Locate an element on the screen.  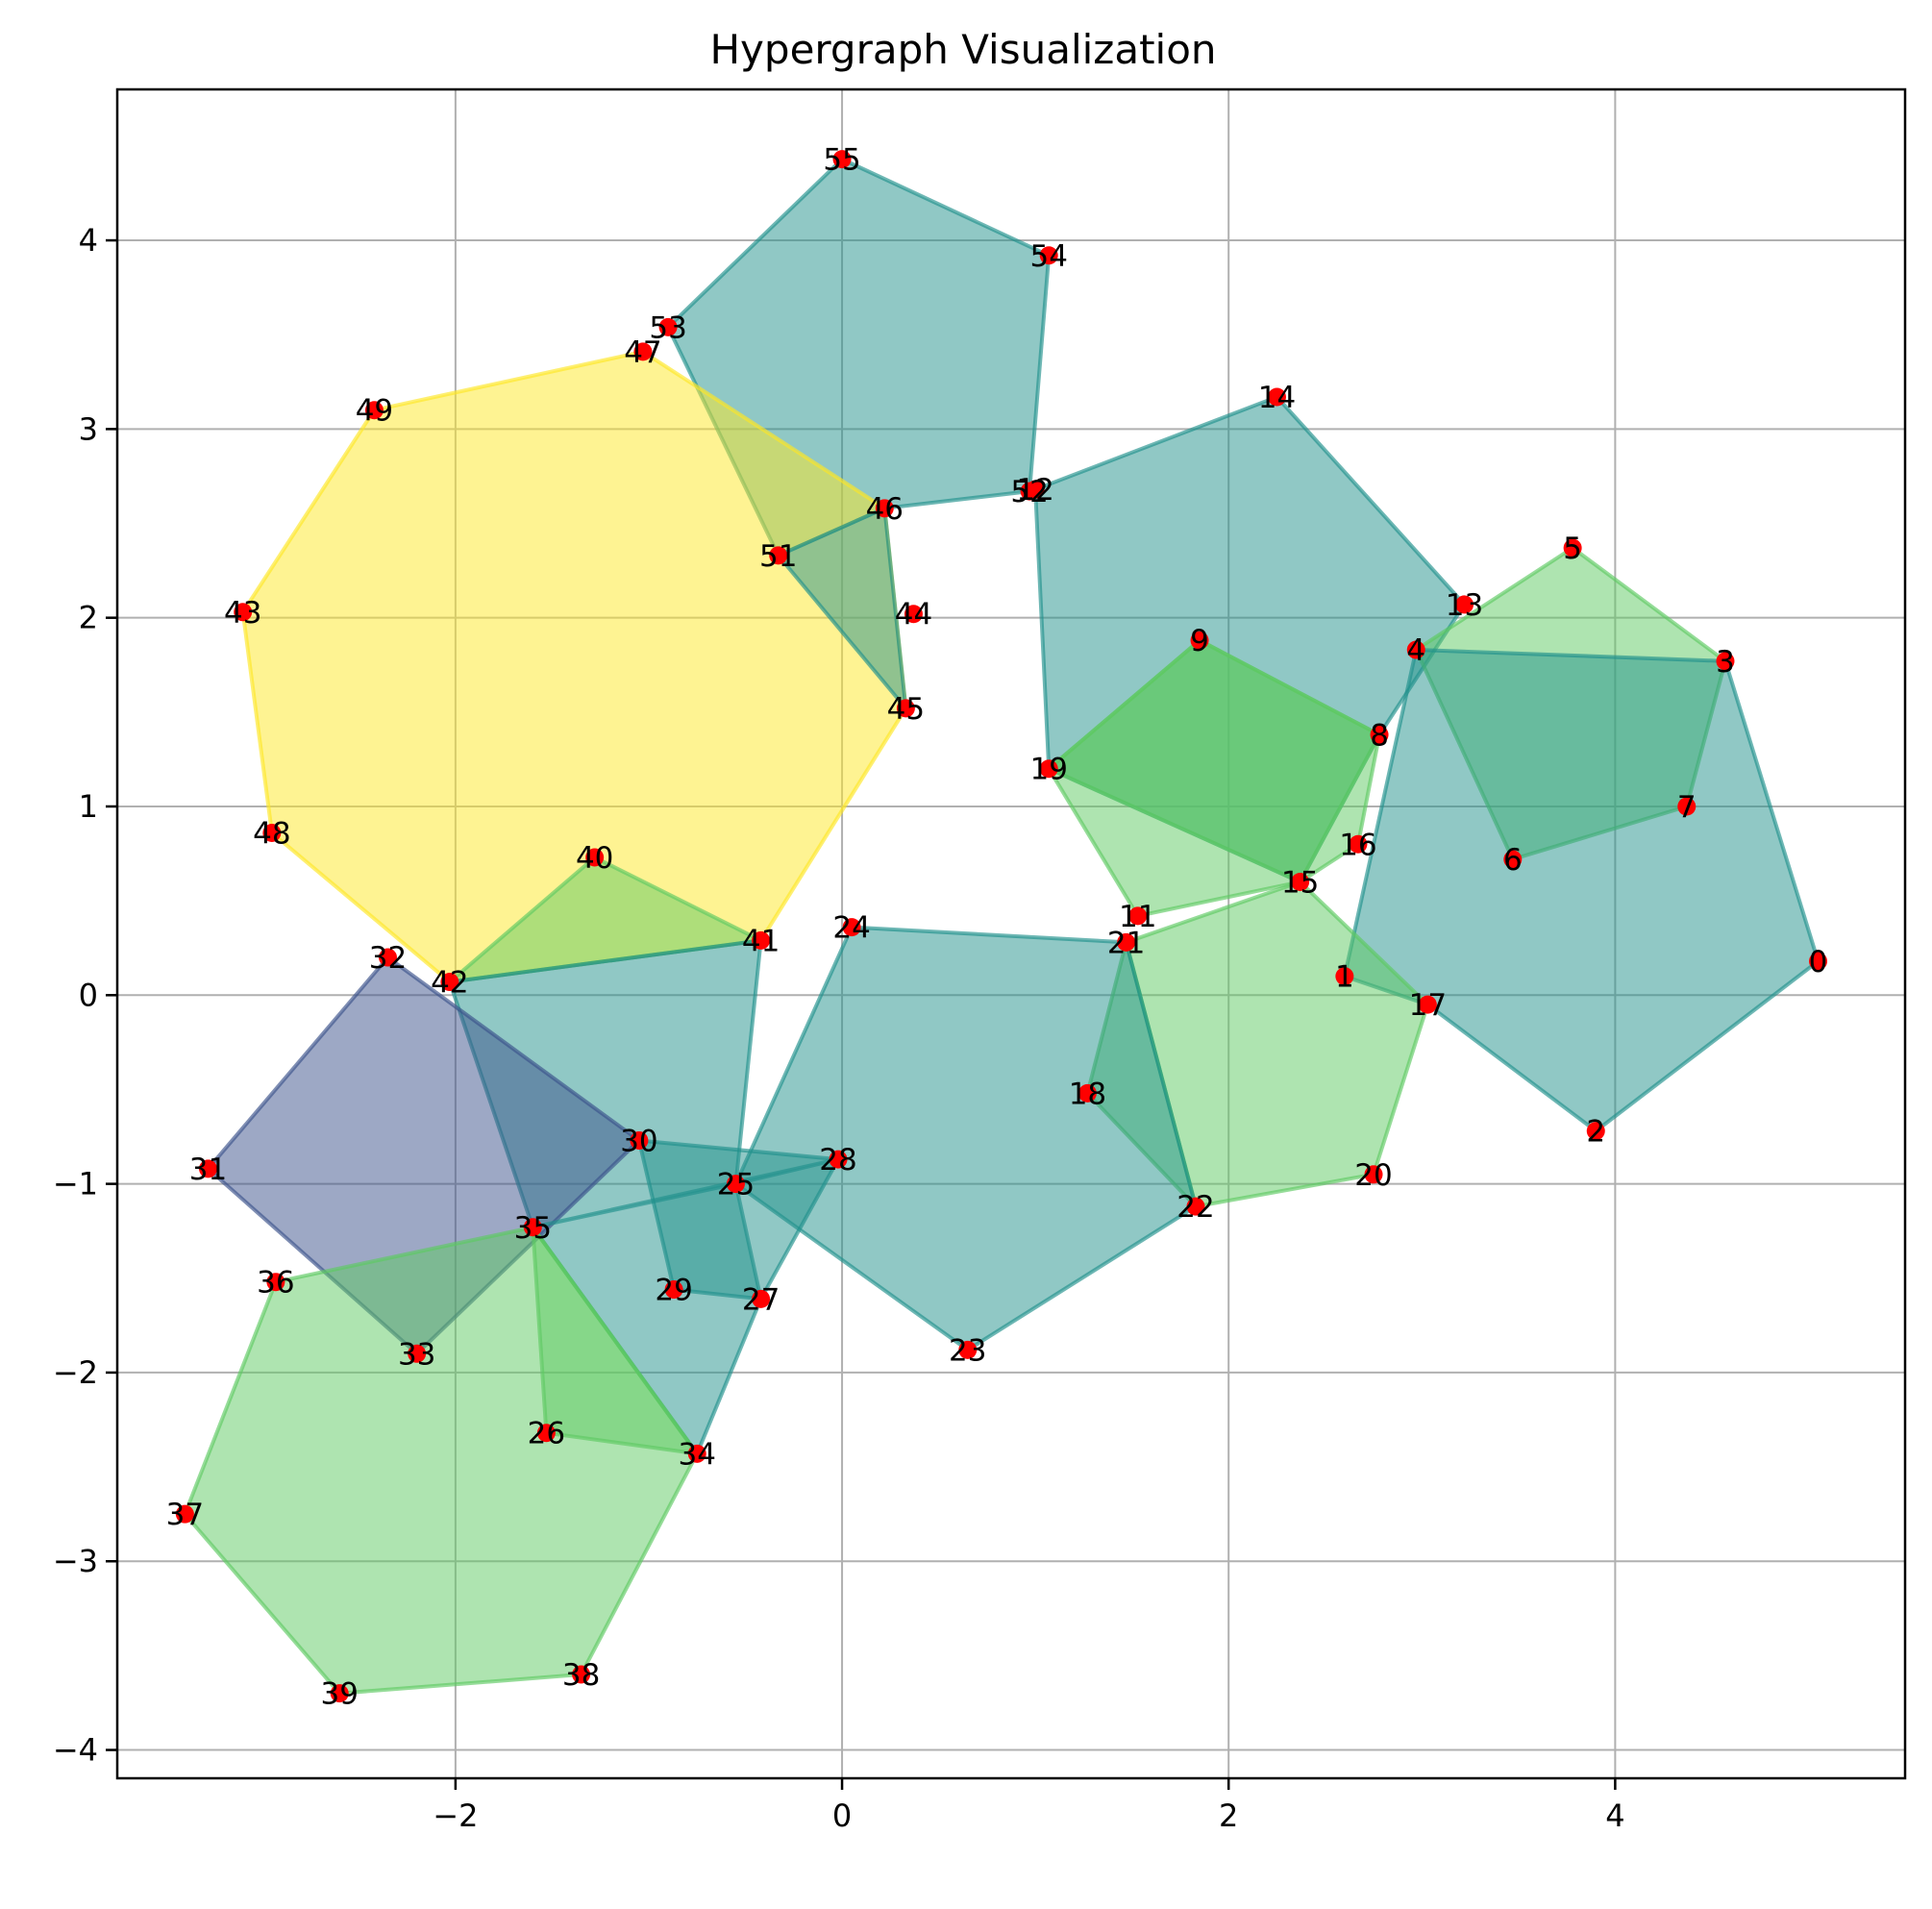
node-label-37: 37 is located at coordinates (185, 1515).